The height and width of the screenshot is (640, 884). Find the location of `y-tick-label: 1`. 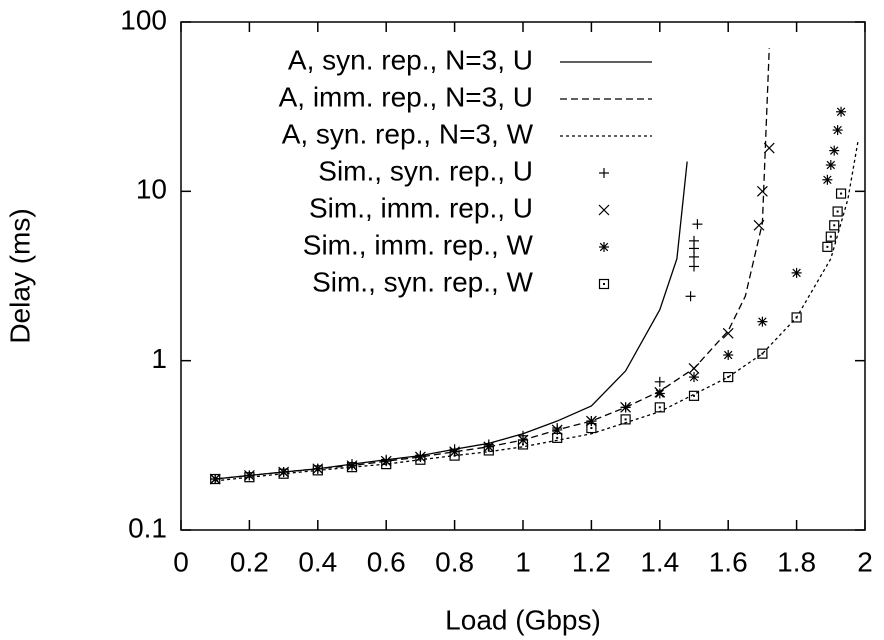

y-tick-label: 1 is located at coordinates (159, 358).